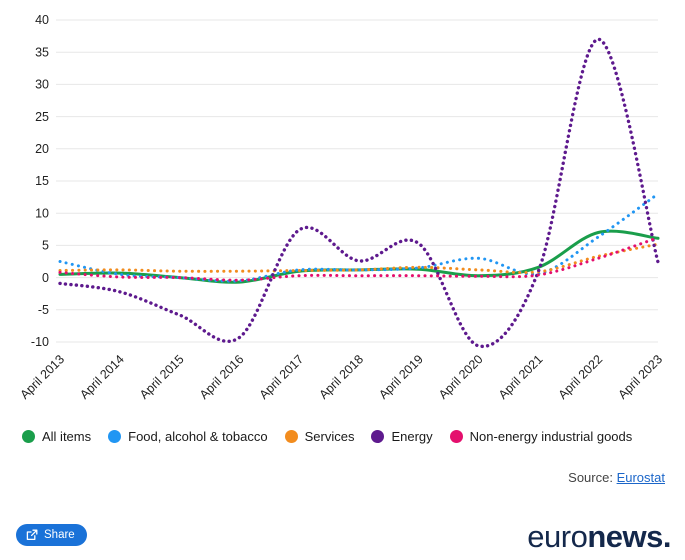 Image resolution: width=685 pixels, height=560 pixels. What do you see at coordinates (342, 536) in the screenshot?
I see `footer-bar: Share euronews.` at bounding box center [342, 536].